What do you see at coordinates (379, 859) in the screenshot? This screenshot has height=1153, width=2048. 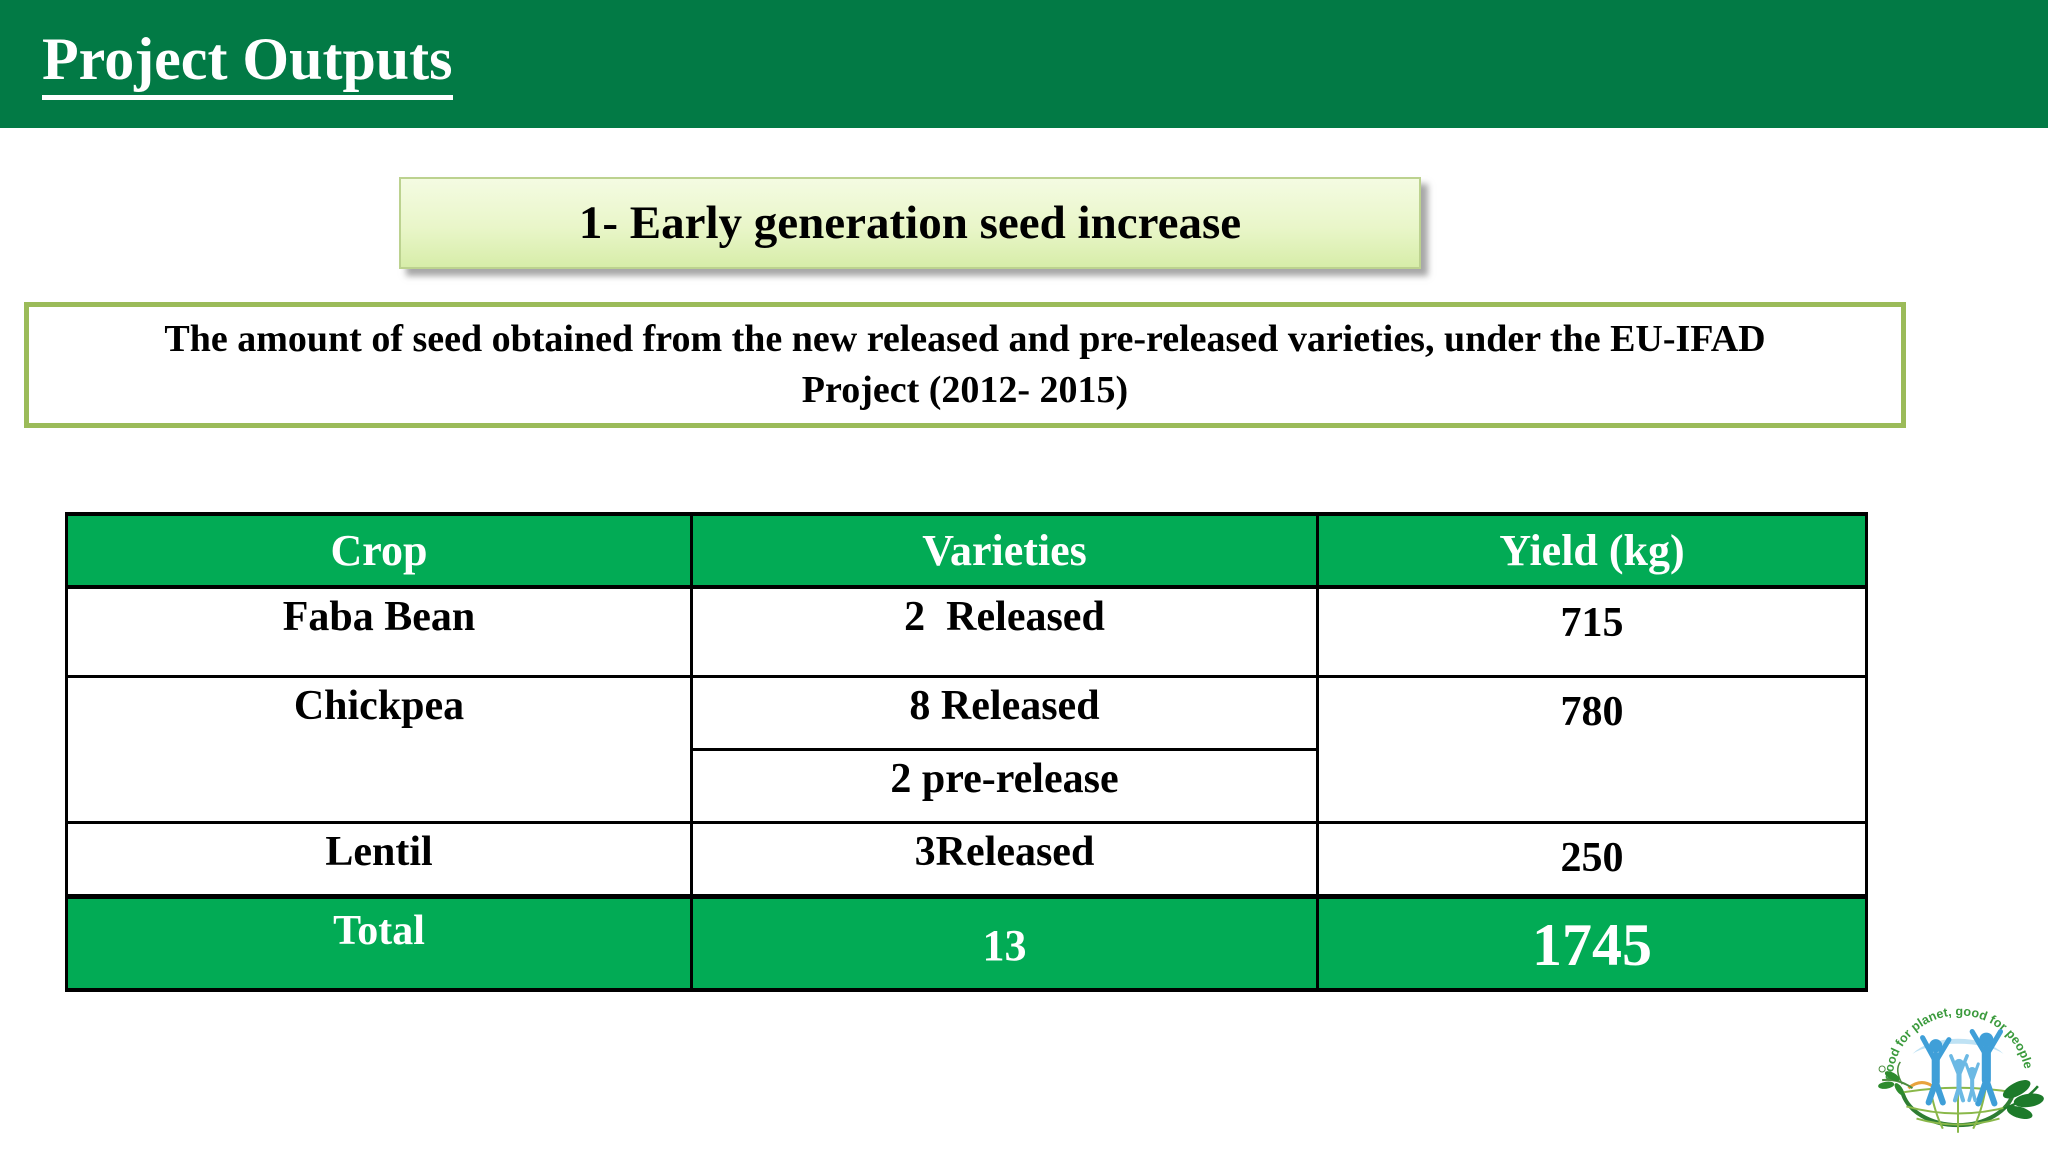 I see `cell-crop: Lentil` at bounding box center [379, 859].